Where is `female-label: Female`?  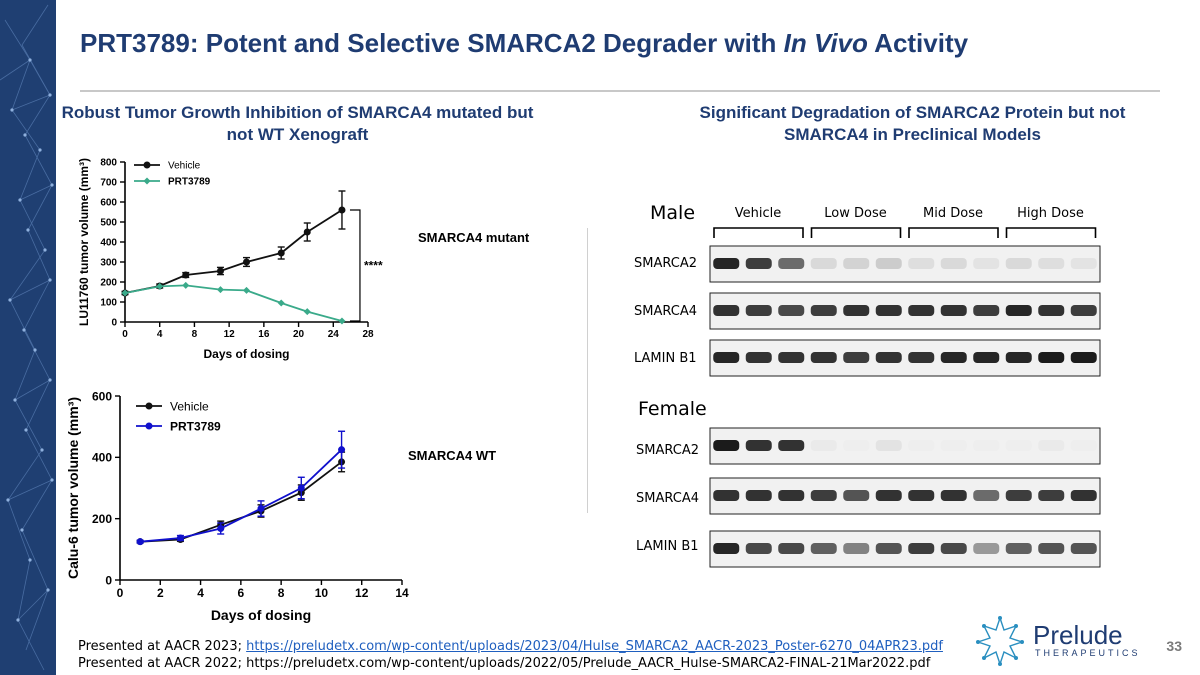
female-label: Female is located at coordinates (672, 409).